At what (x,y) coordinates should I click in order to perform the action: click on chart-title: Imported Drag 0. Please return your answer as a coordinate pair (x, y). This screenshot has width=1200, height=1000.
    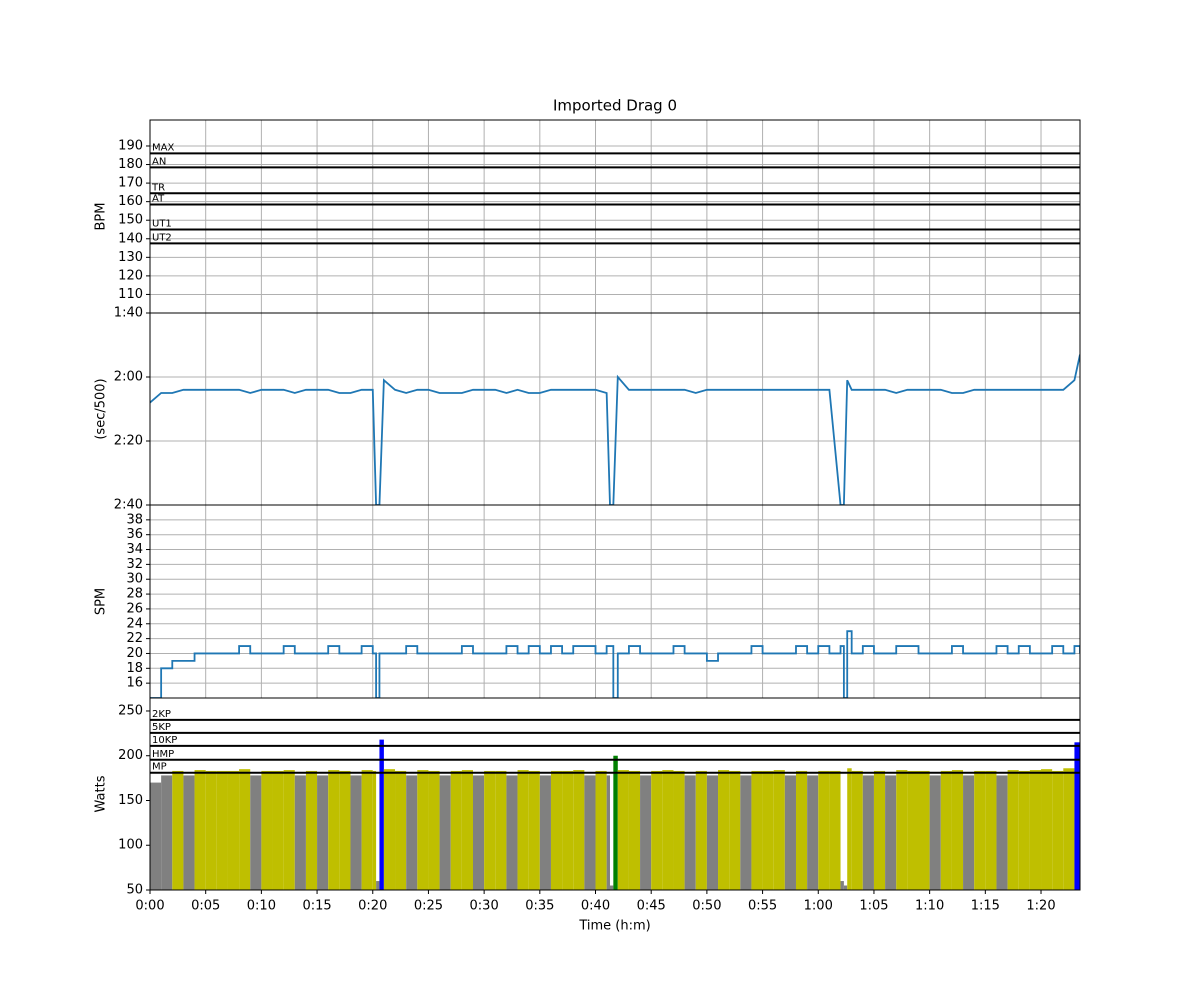
    Looking at the image, I should click on (615, 106).